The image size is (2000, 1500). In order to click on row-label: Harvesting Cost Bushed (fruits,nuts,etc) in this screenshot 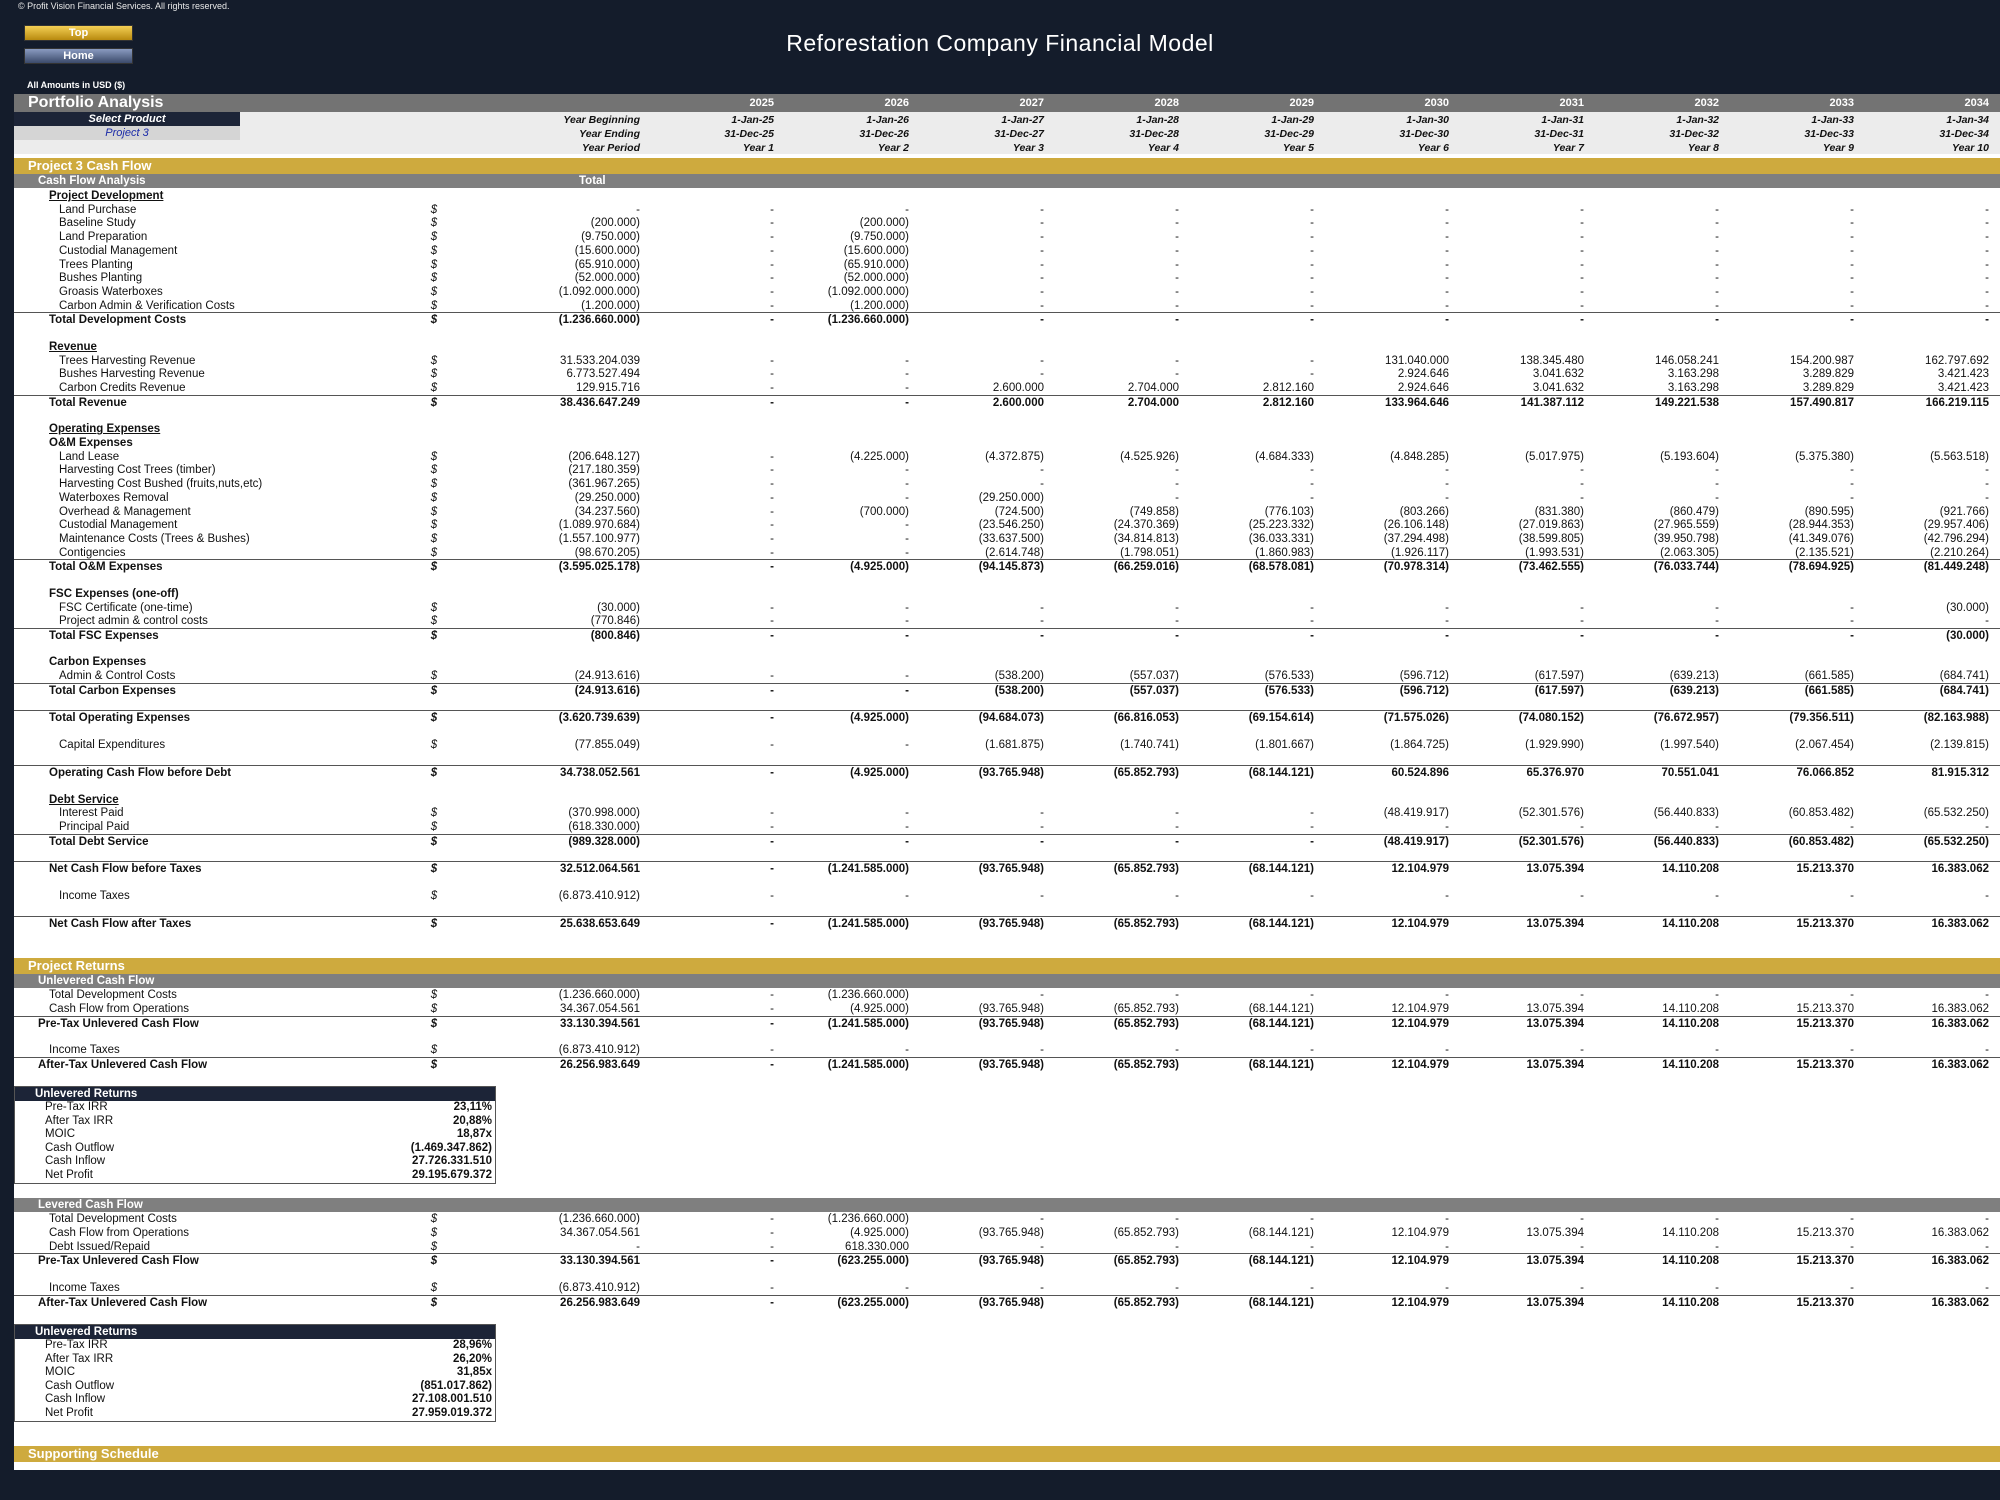, I will do `click(161, 484)`.